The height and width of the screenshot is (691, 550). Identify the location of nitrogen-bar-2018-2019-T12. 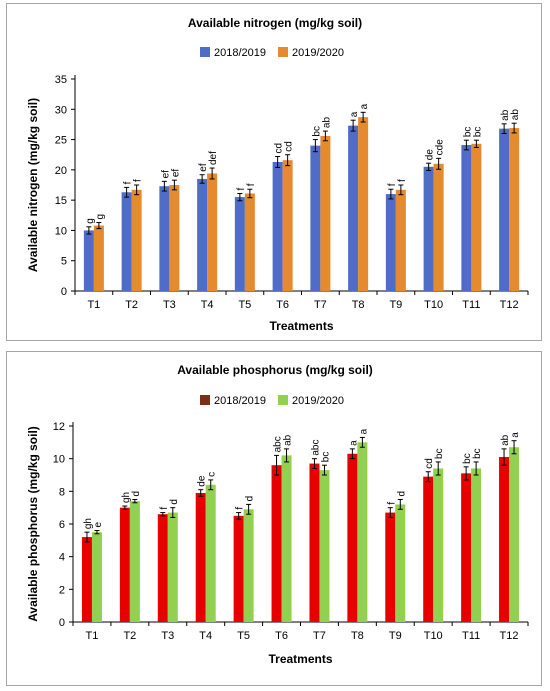
(504, 209).